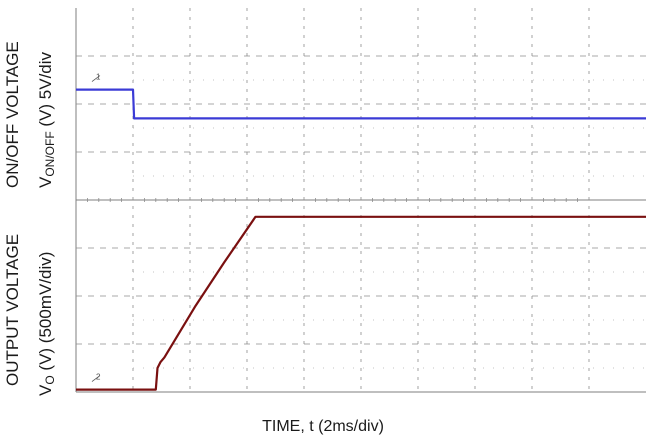 This screenshot has height=448, width=646. I want to click on y-axis-label-top-rest: (V) 5V/div, so click(45, 91).